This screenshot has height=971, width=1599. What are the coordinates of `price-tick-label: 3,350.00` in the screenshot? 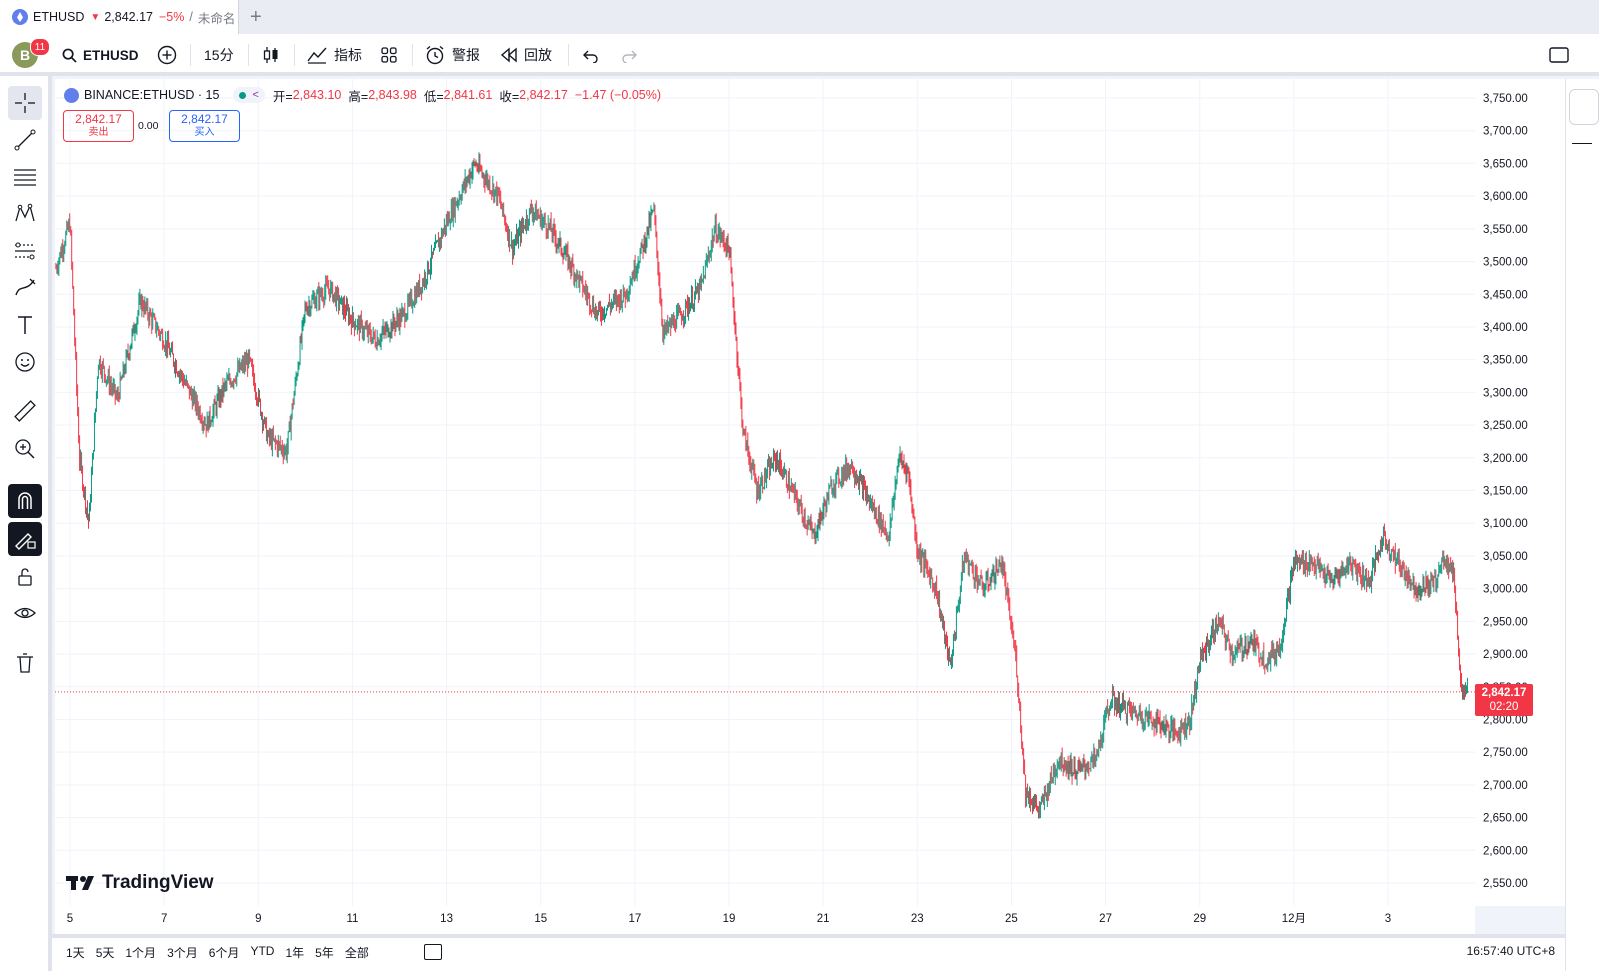 It's located at (1505, 361).